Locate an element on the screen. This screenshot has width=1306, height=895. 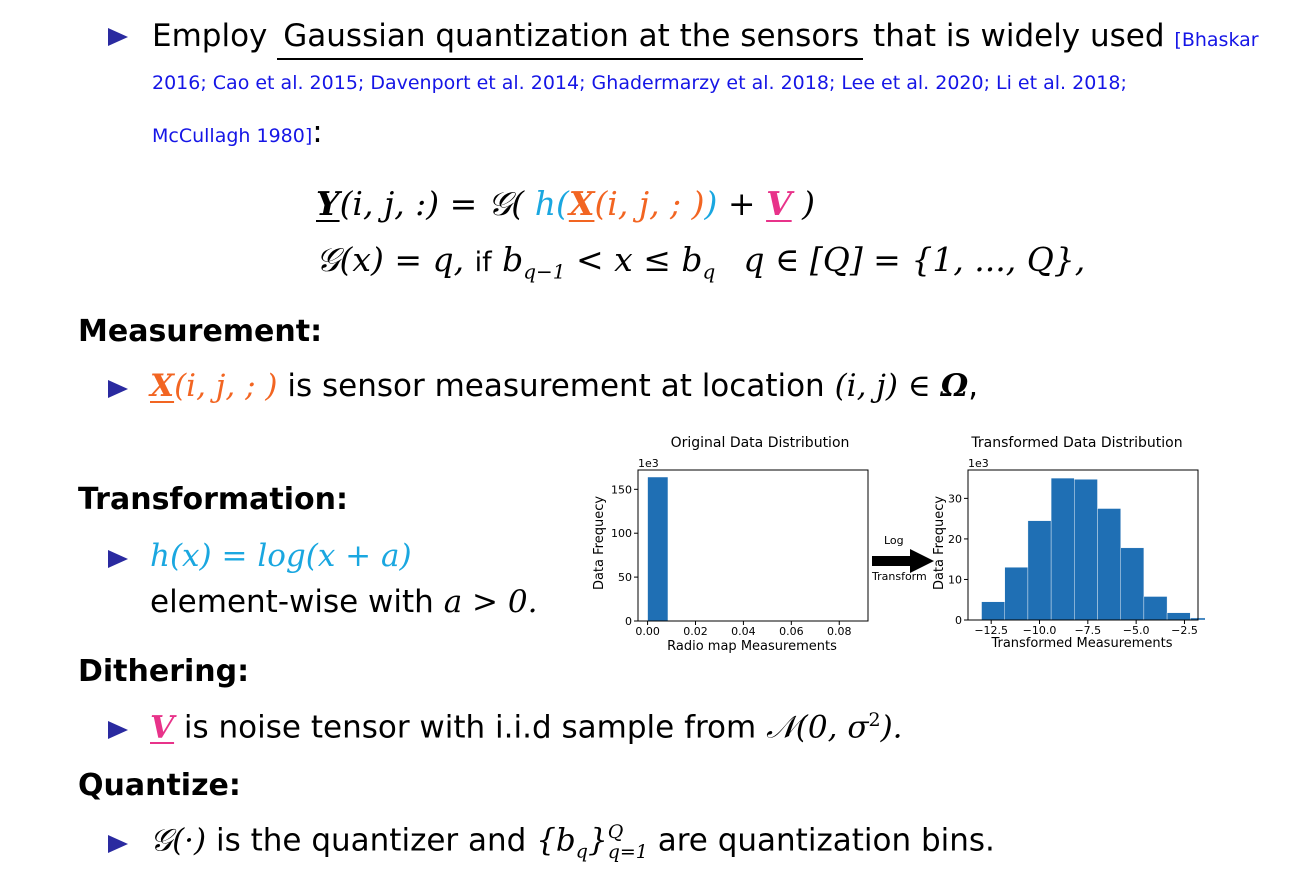
chart2-title: Transformed Data Distribution is located at coordinates (1076, 443).